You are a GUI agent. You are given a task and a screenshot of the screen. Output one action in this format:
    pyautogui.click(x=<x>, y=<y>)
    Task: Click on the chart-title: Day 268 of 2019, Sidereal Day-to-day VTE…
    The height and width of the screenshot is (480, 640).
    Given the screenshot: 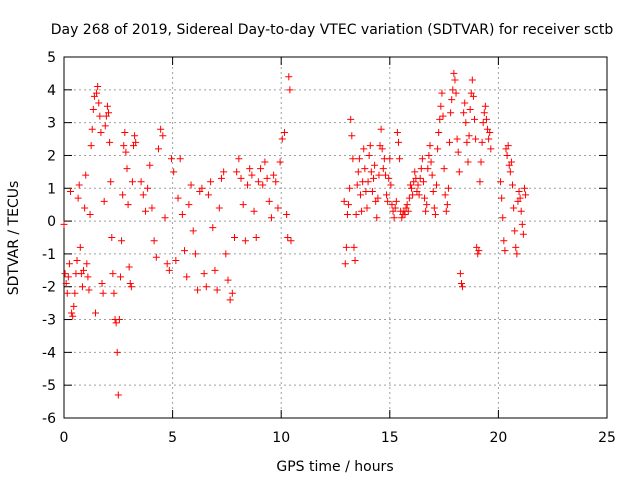 What is the action you would take?
    pyautogui.click(x=332, y=30)
    